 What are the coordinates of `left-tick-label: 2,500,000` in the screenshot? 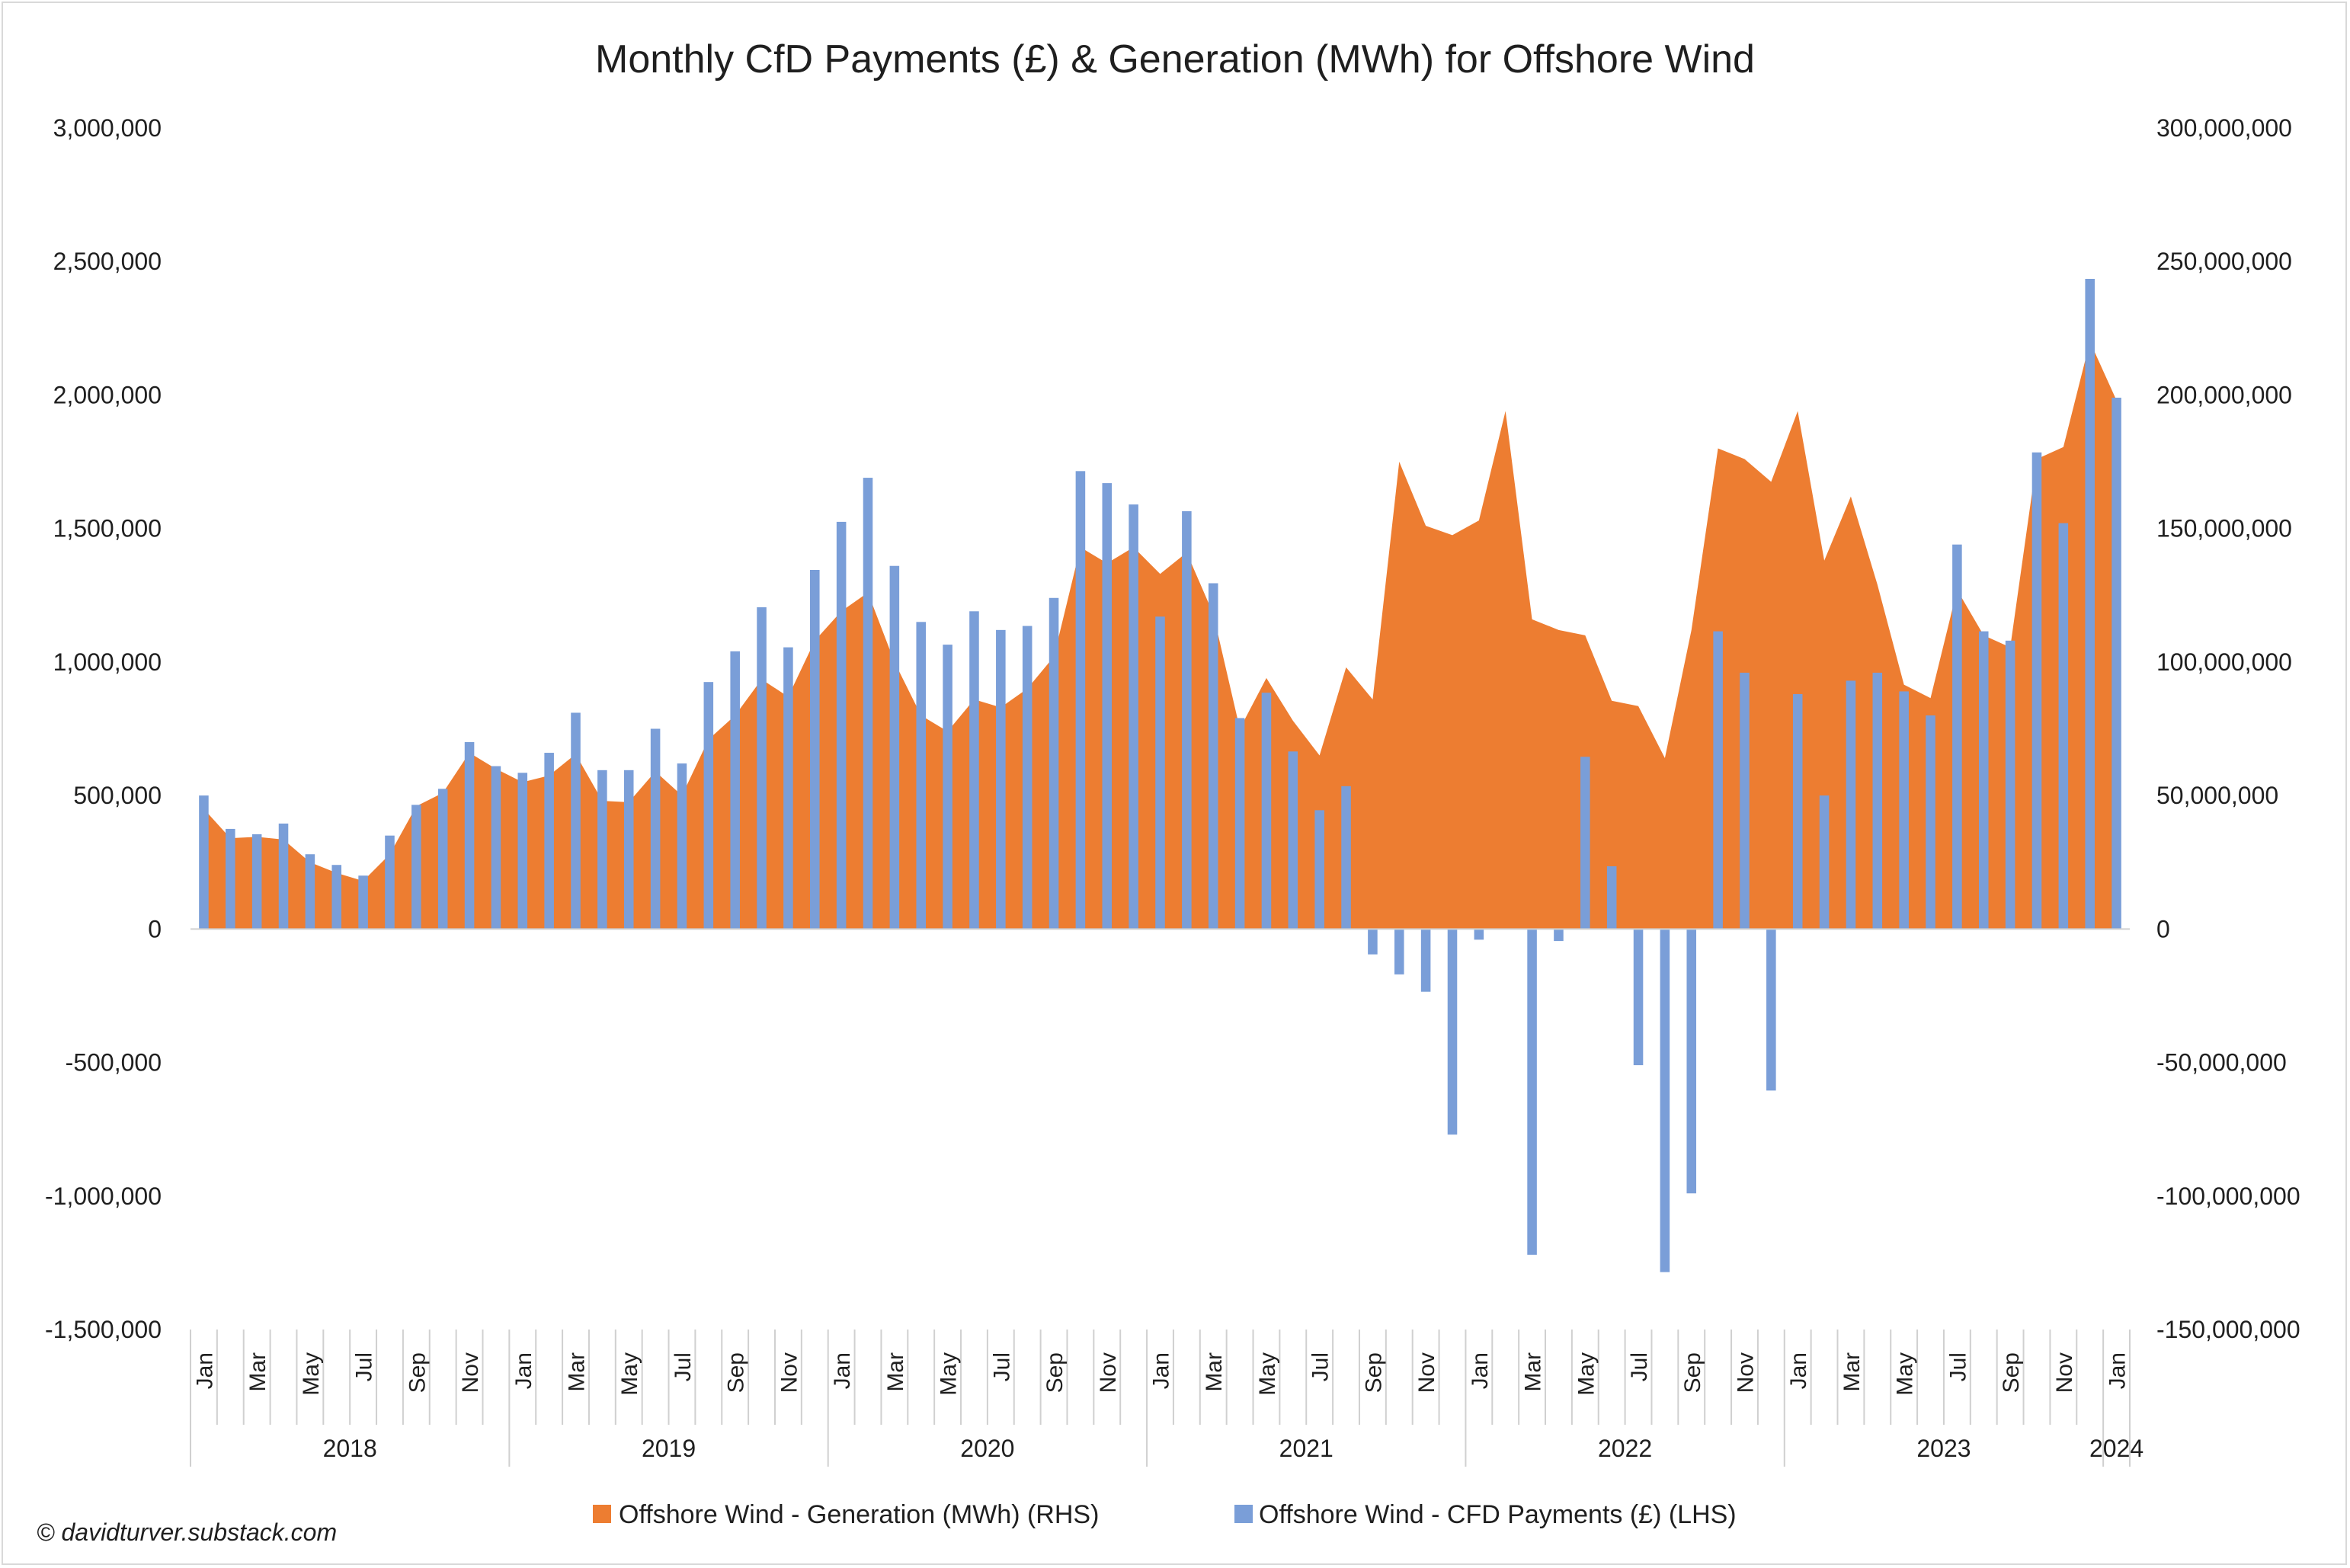 It's located at (107, 261).